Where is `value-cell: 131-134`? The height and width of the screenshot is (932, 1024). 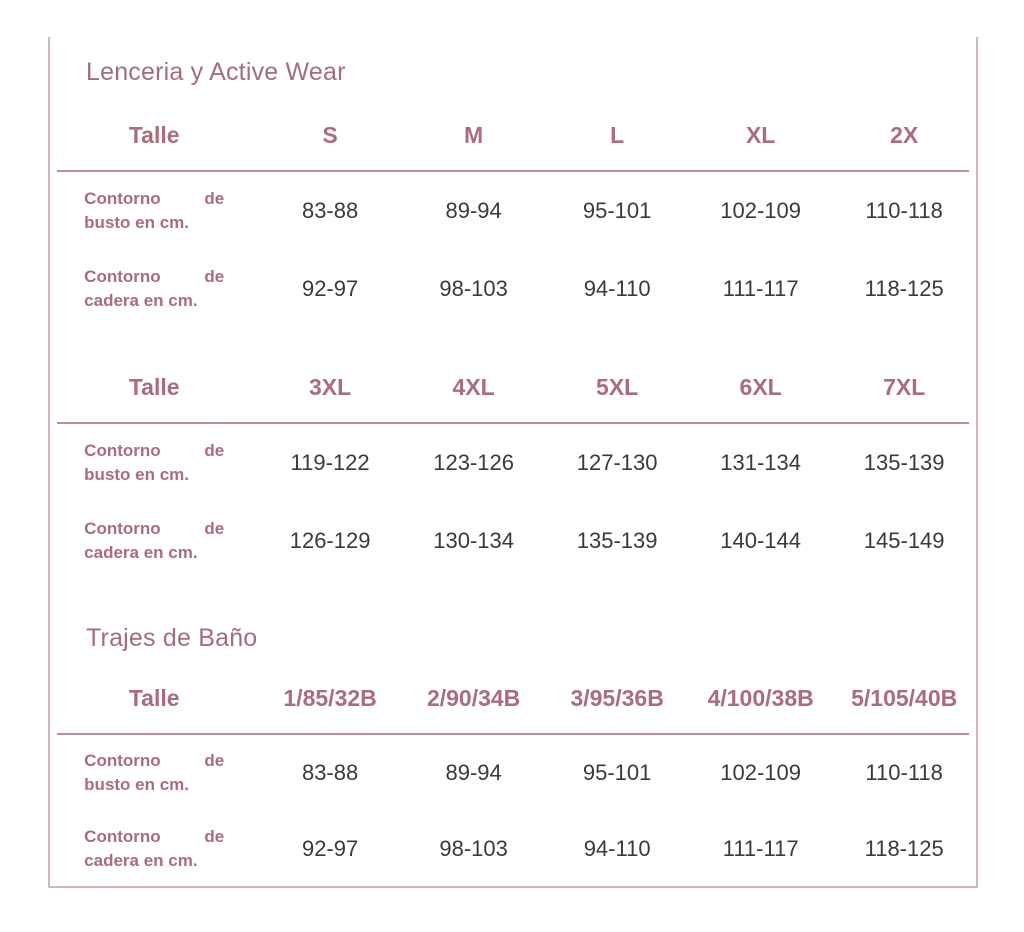 value-cell: 131-134 is located at coordinates (761, 462).